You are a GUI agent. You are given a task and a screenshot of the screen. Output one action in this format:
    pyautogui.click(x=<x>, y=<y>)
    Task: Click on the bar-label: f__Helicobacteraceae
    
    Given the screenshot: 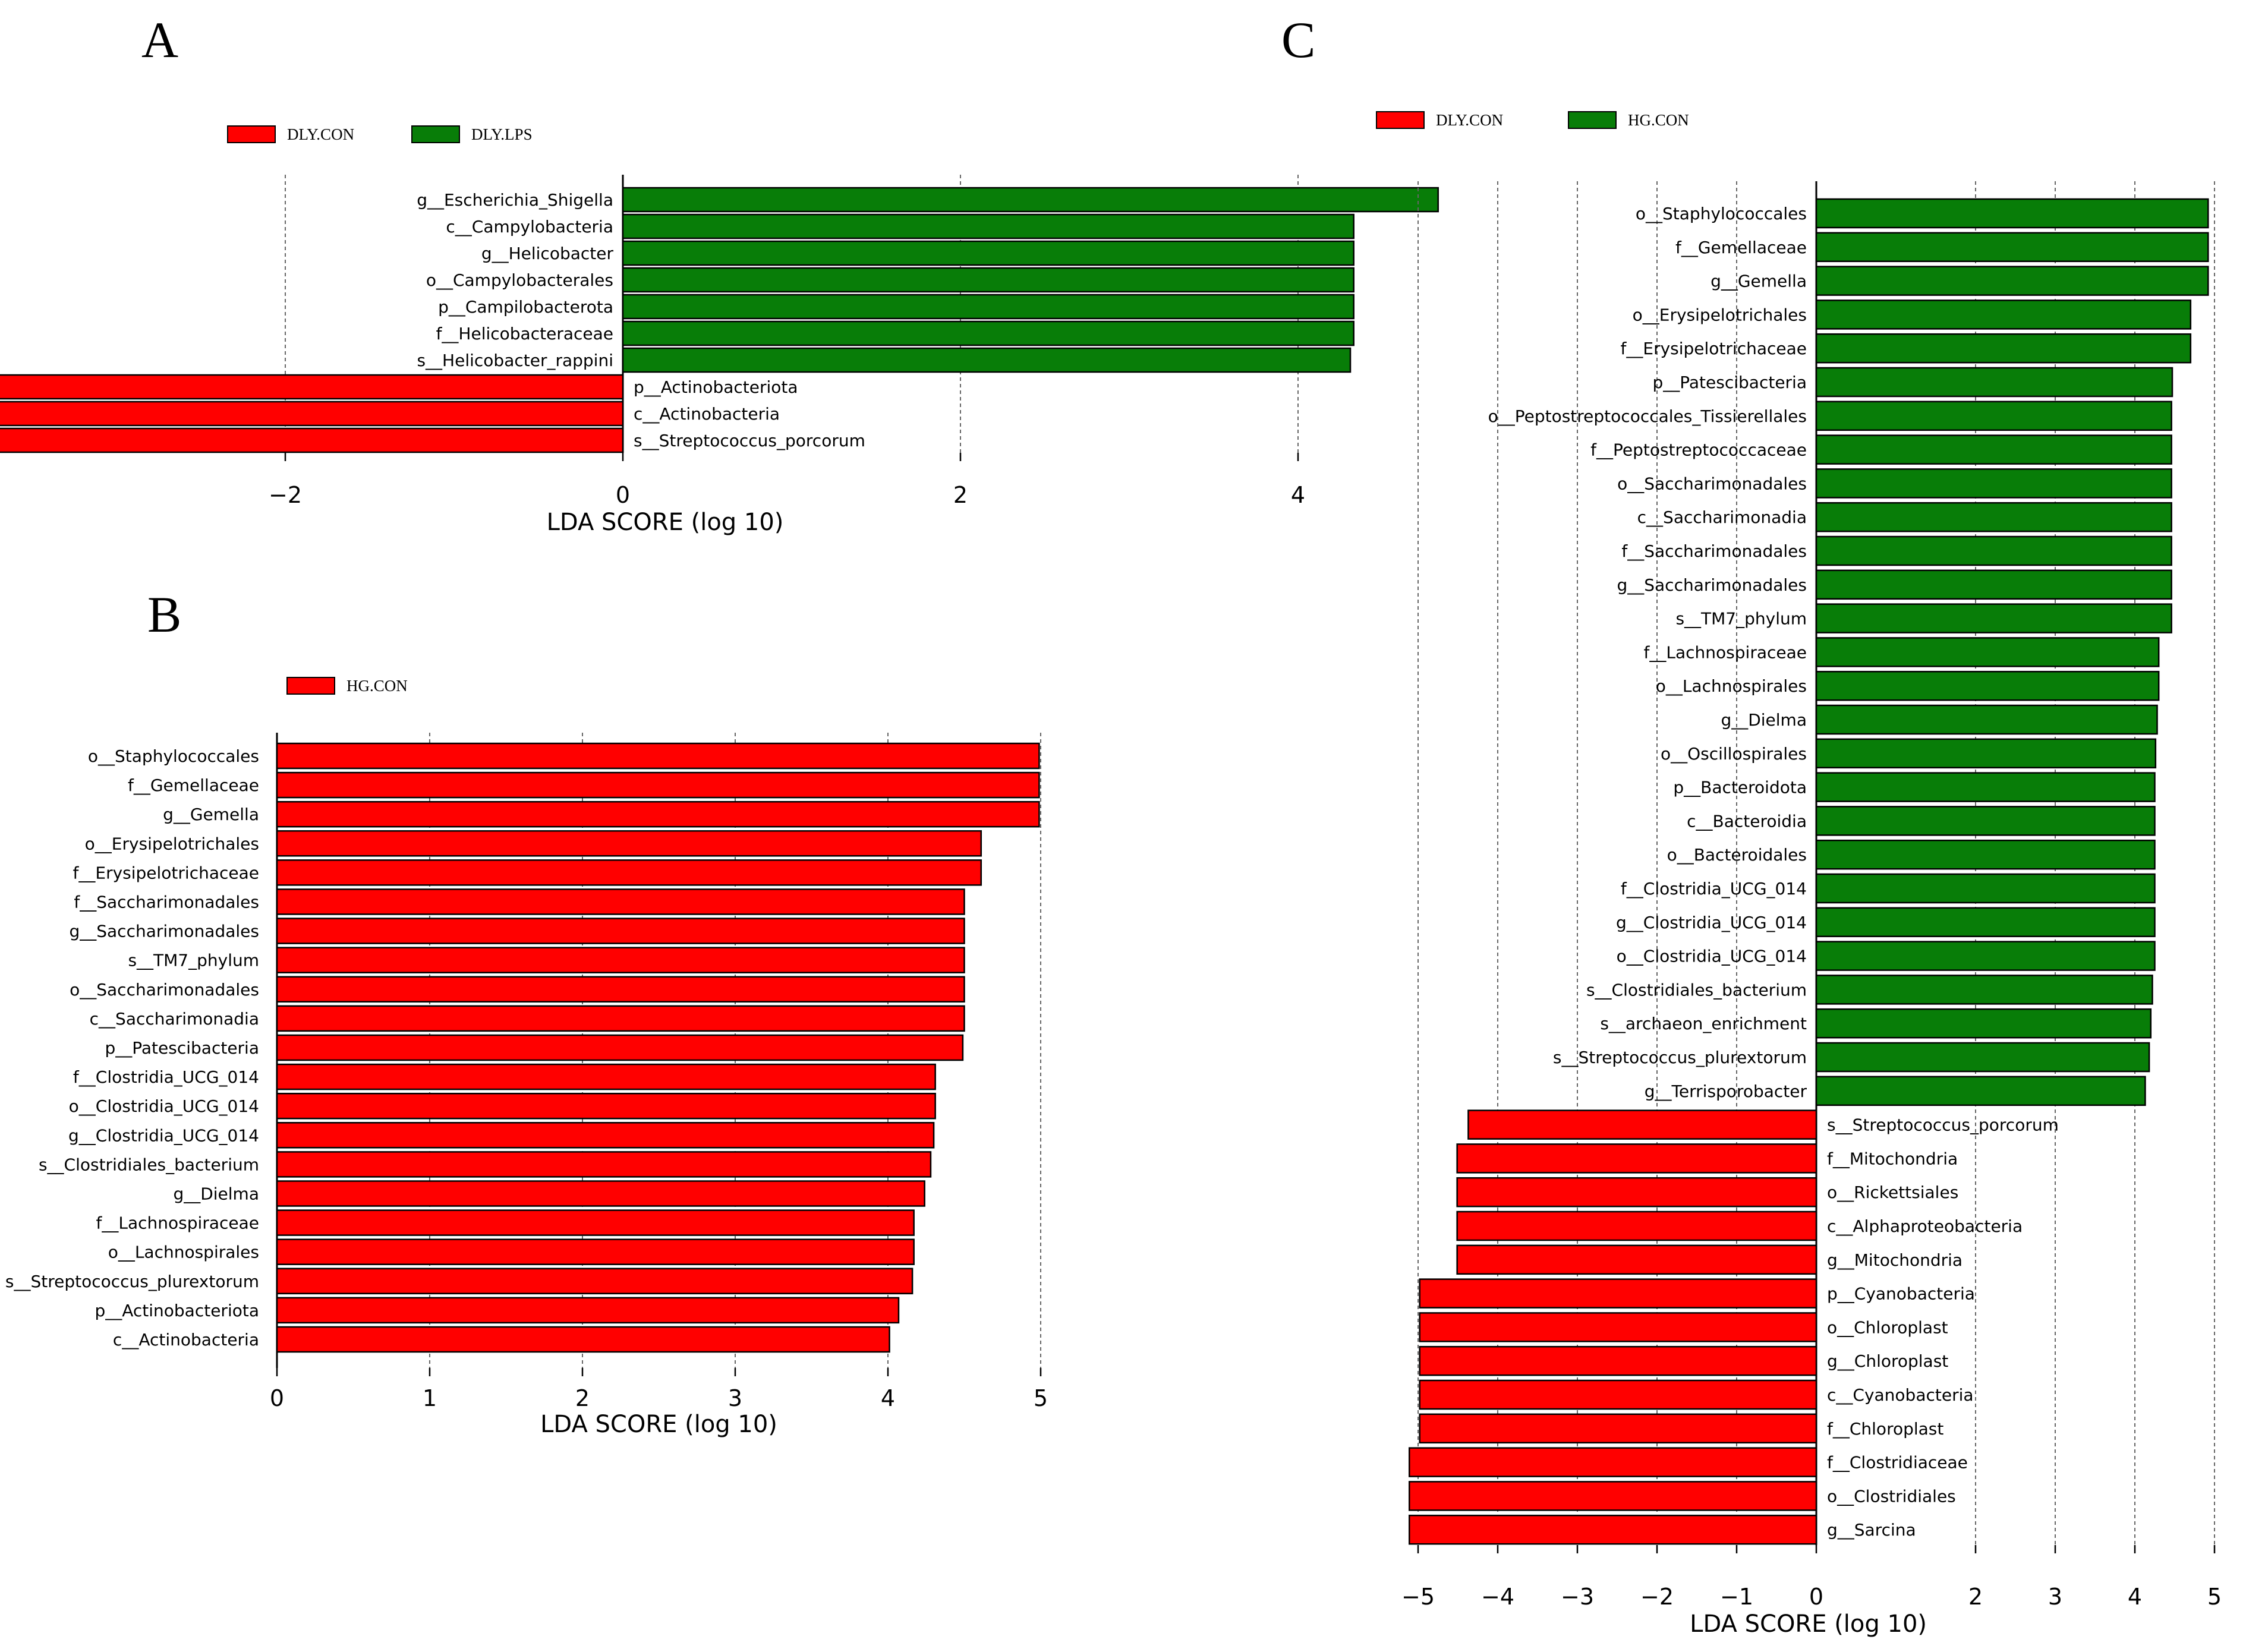 What is the action you would take?
    pyautogui.click(x=524, y=333)
    